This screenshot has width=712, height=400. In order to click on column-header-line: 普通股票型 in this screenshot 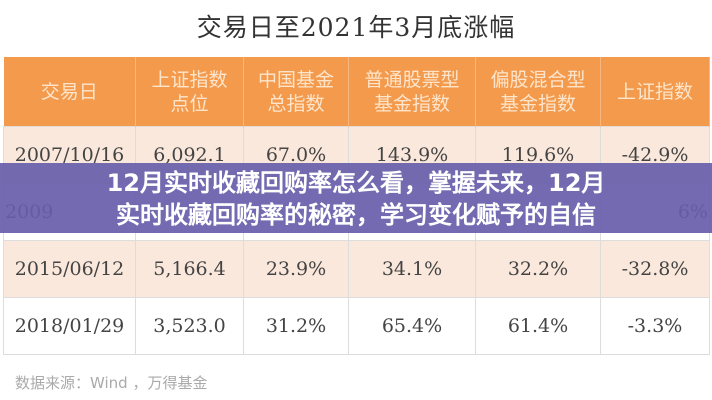, I will do `click(412, 79)`.